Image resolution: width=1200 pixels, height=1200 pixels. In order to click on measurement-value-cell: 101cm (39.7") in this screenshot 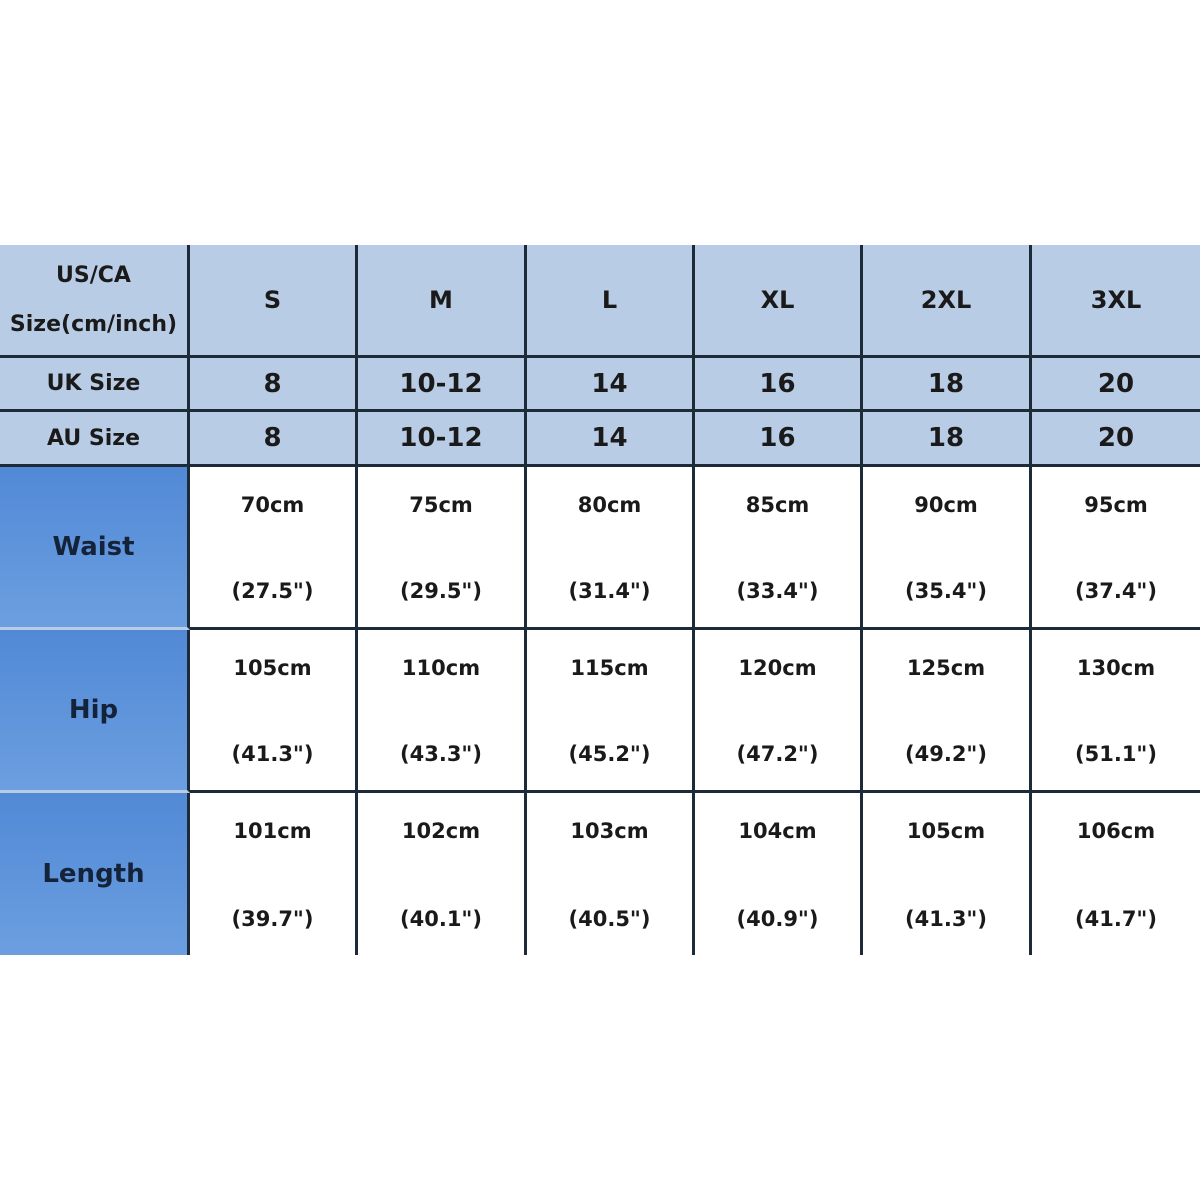, I will do `click(274, 874)`.